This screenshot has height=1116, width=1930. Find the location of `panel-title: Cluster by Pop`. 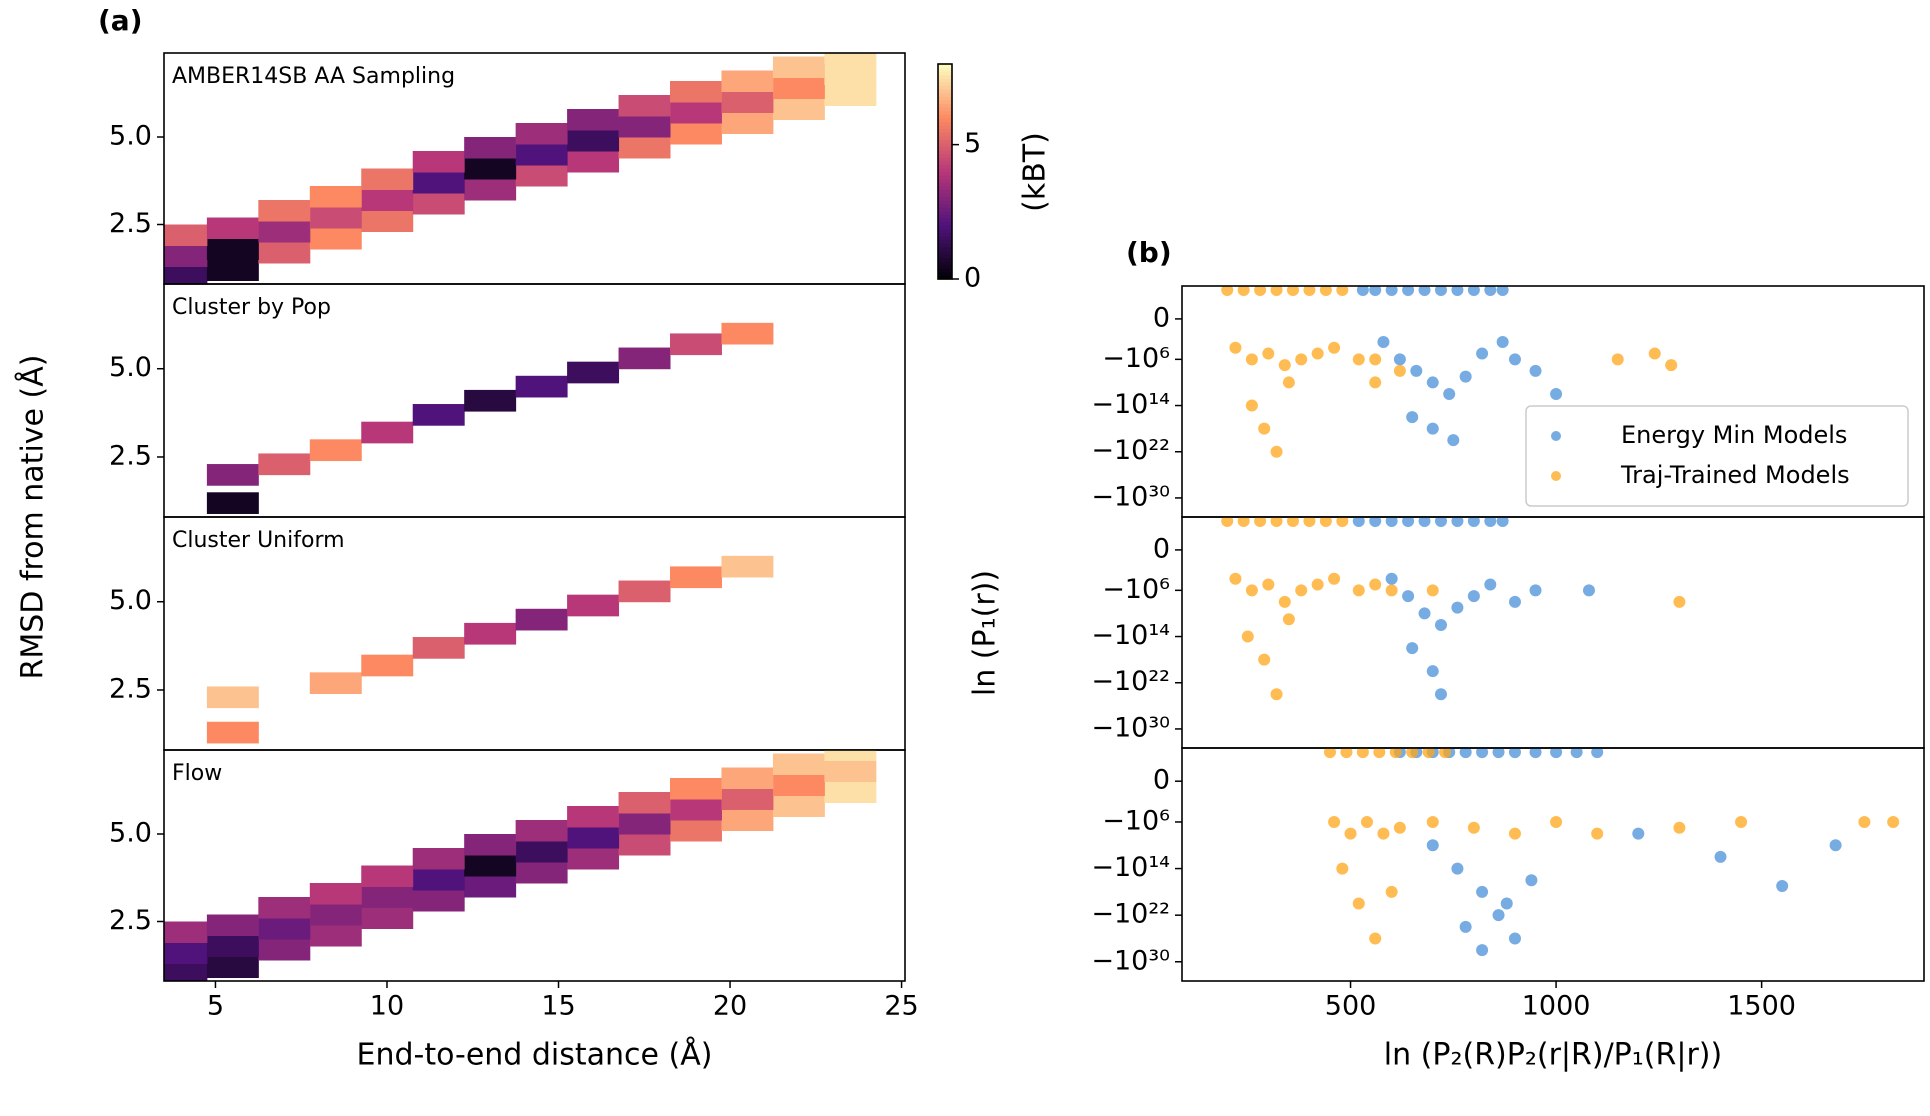

panel-title: Cluster by Pop is located at coordinates (251, 307).